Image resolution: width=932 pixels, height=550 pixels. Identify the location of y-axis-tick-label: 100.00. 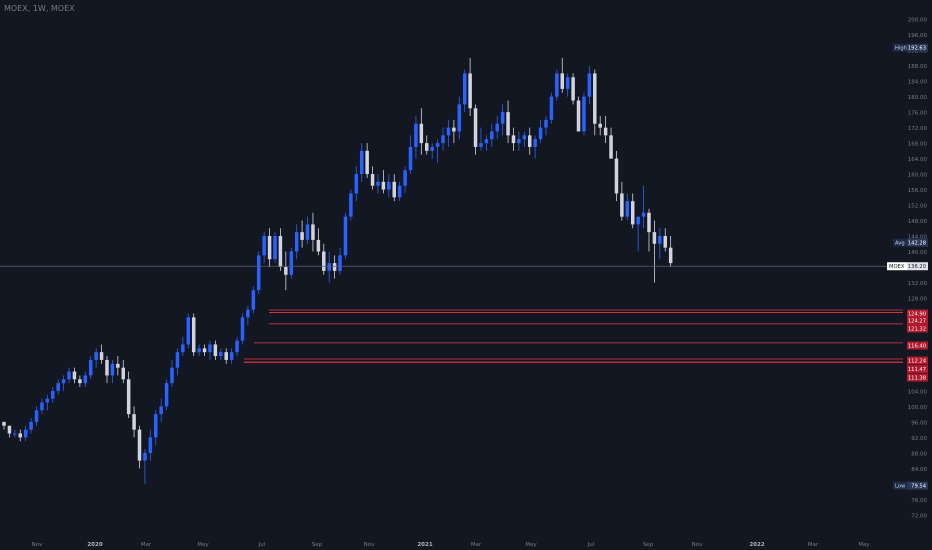
(918, 408).